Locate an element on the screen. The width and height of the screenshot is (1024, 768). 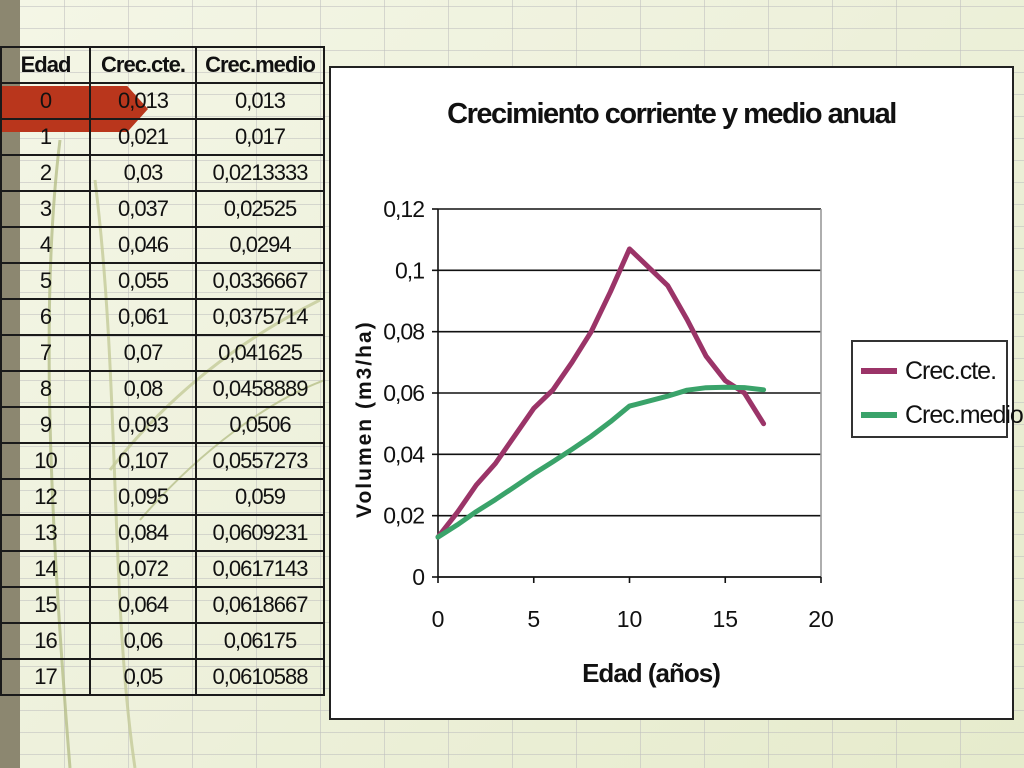
y-tick-label: 0,08 is located at coordinates (403, 332).